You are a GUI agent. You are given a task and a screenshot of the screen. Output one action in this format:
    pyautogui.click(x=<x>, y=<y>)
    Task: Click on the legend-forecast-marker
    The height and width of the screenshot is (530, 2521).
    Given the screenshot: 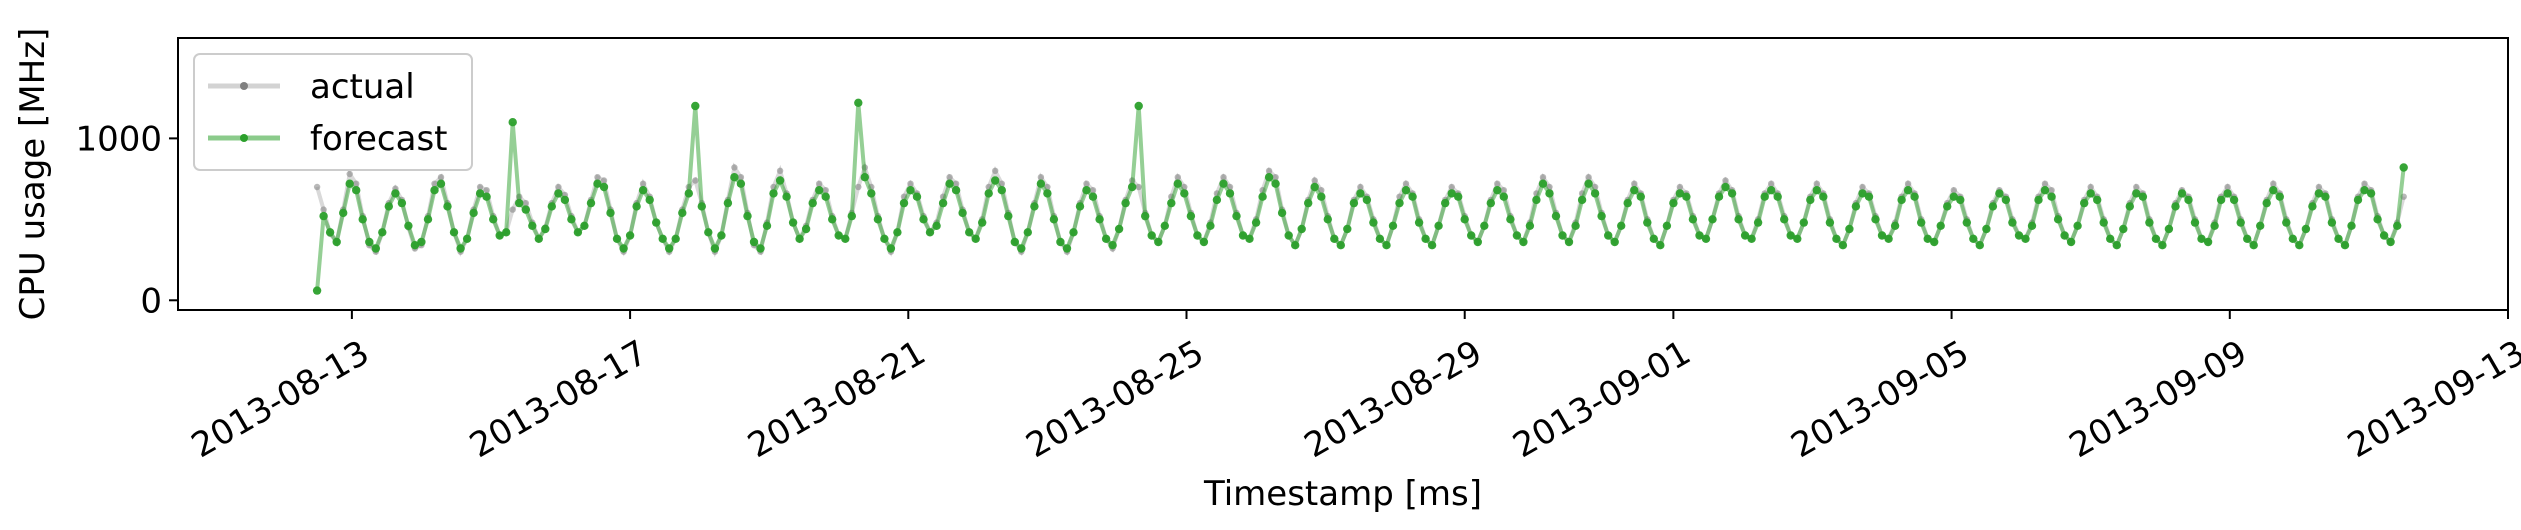 What is the action you would take?
    pyautogui.click(x=244, y=138)
    